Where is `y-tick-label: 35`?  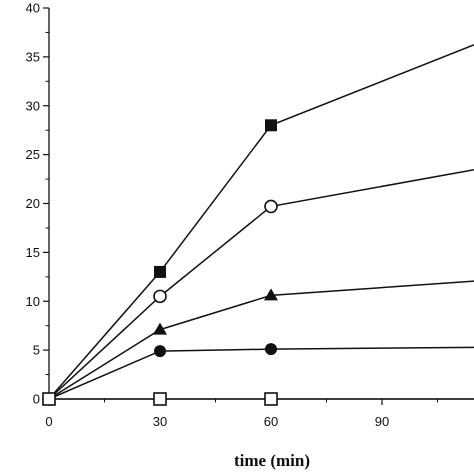 y-tick-label: 35 is located at coordinates (33, 56).